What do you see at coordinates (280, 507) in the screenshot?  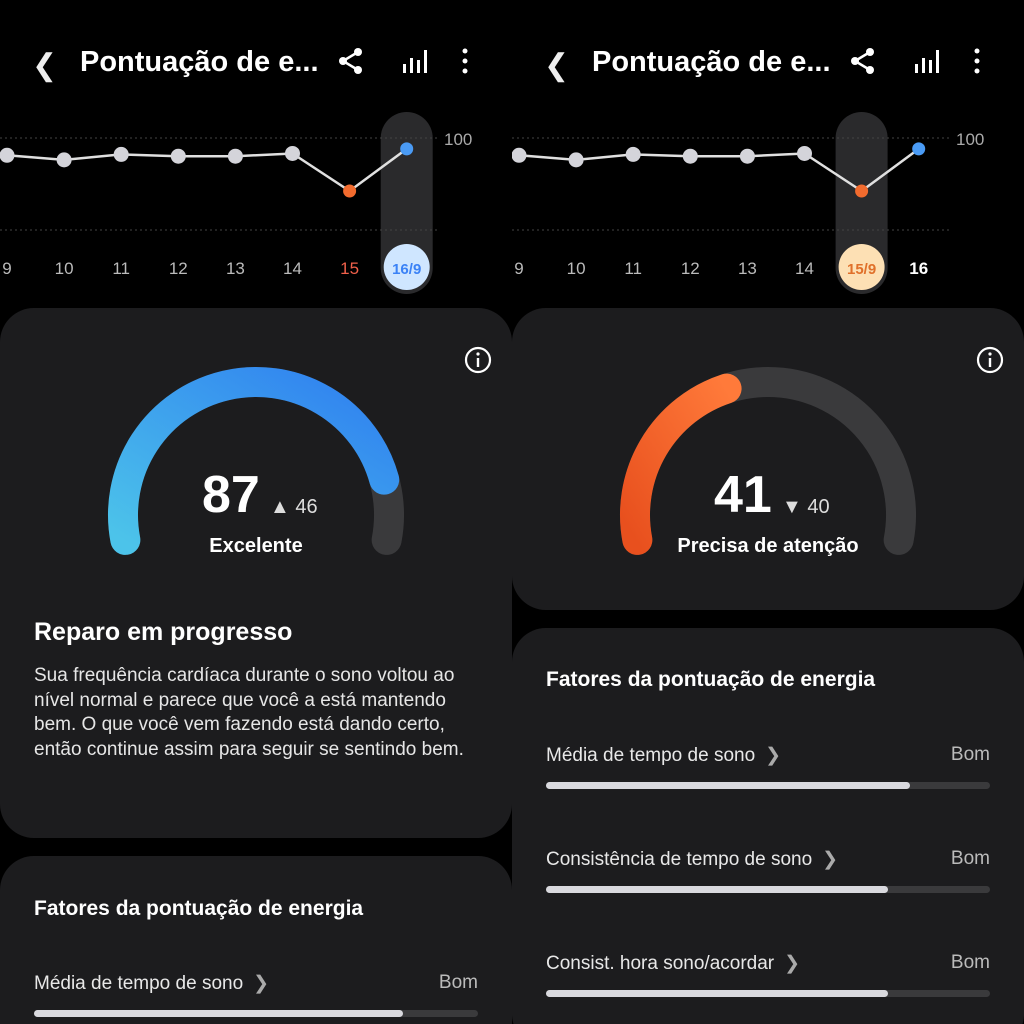 I see `arrow-up-icon: ▲` at bounding box center [280, 507].